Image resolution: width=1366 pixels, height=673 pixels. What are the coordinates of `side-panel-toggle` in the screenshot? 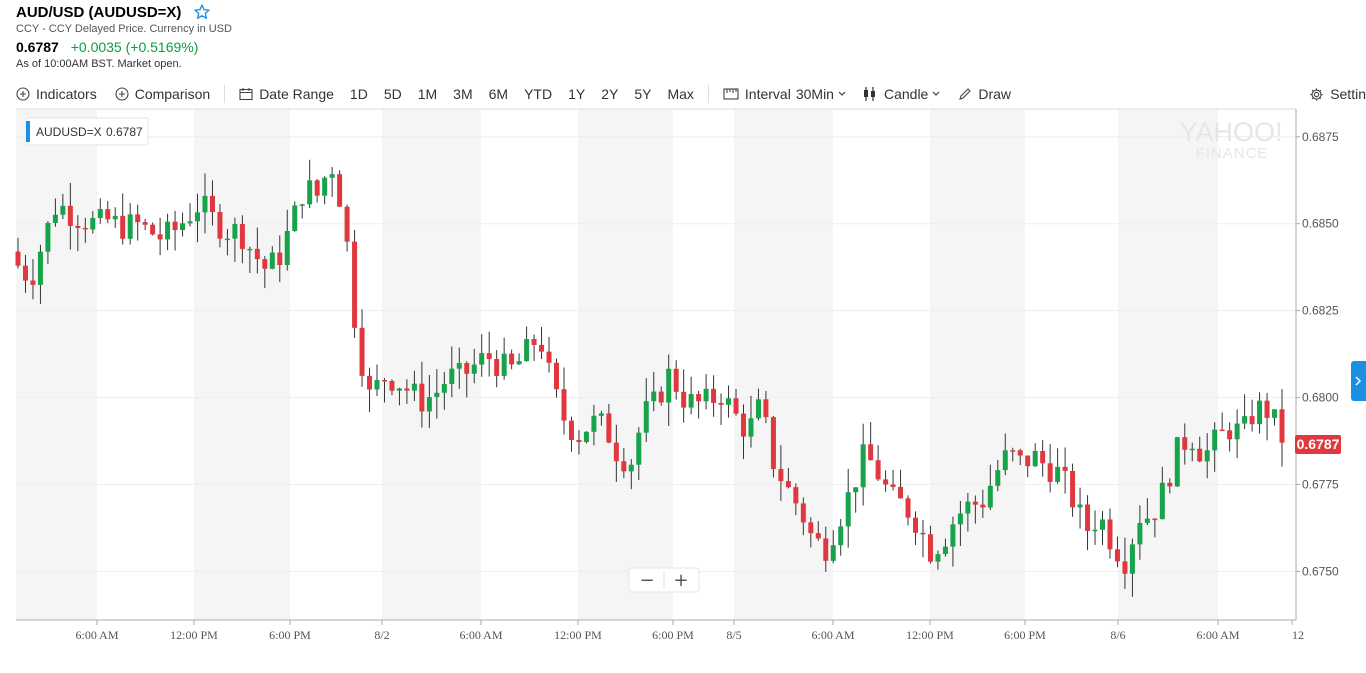 It's located at (1358, 381).